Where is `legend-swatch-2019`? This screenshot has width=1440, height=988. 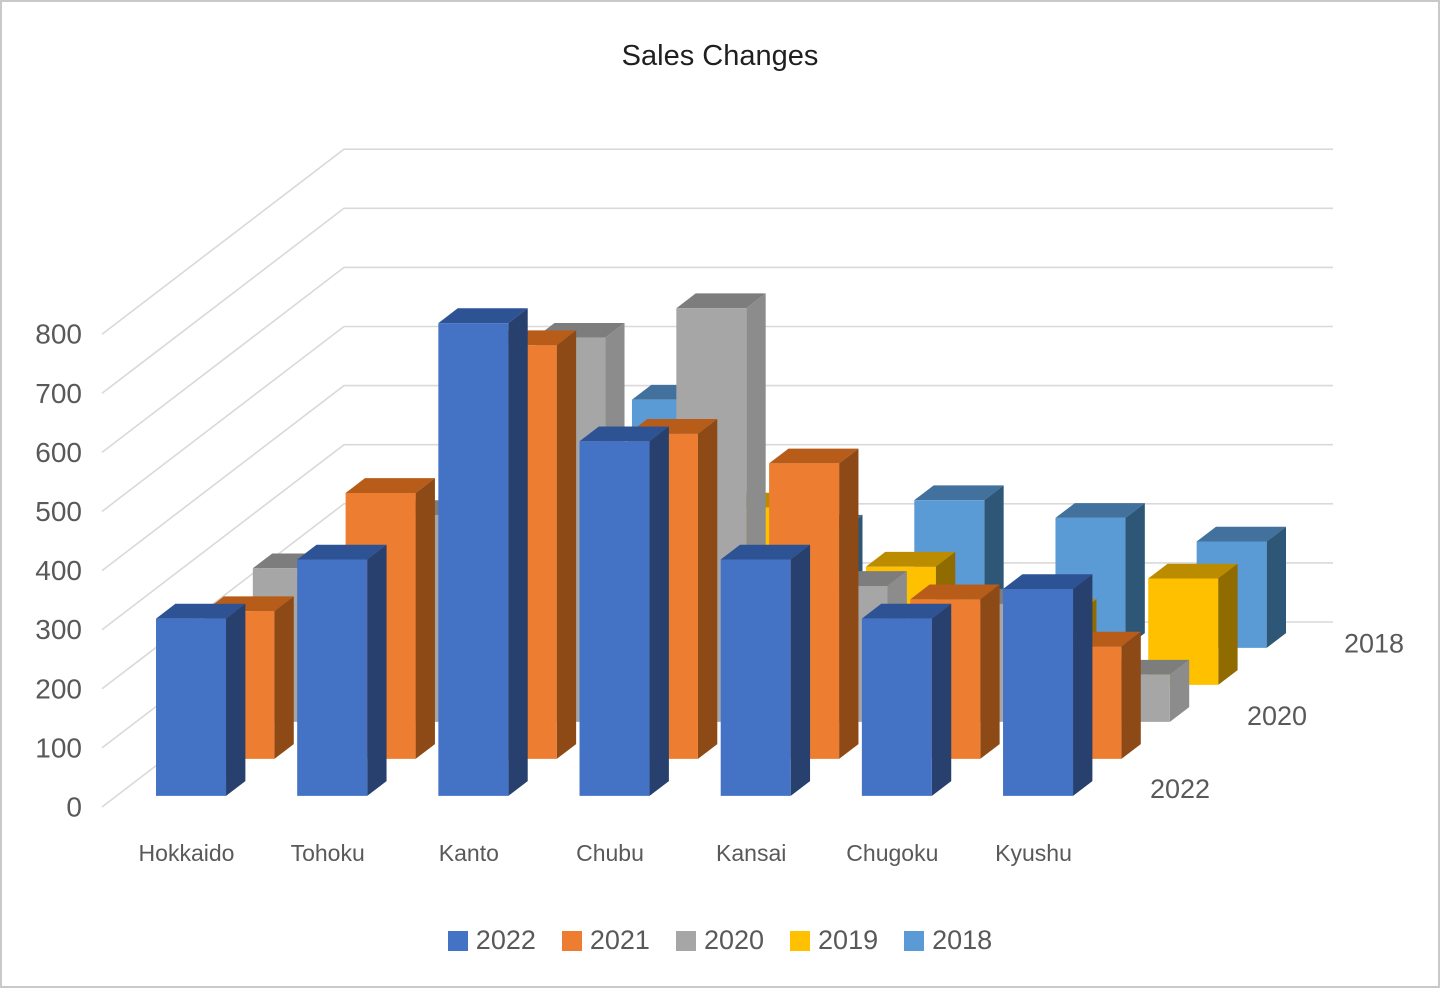 legend-swatch-2019 is located at coordinates (800, 940).